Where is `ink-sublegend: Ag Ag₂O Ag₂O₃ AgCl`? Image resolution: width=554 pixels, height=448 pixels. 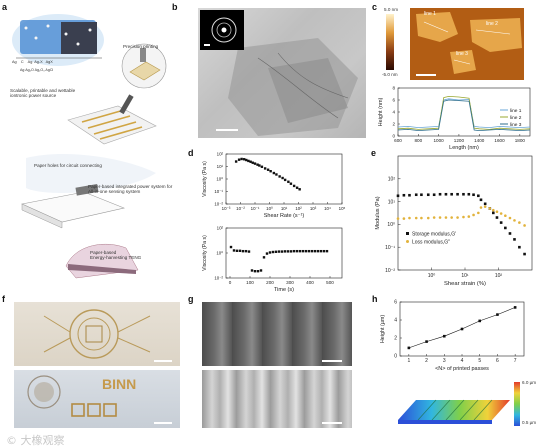 ink-sublegend: Ag Ag₂O Ag₂O₃ AgCl is located at coordinates (37, 70).